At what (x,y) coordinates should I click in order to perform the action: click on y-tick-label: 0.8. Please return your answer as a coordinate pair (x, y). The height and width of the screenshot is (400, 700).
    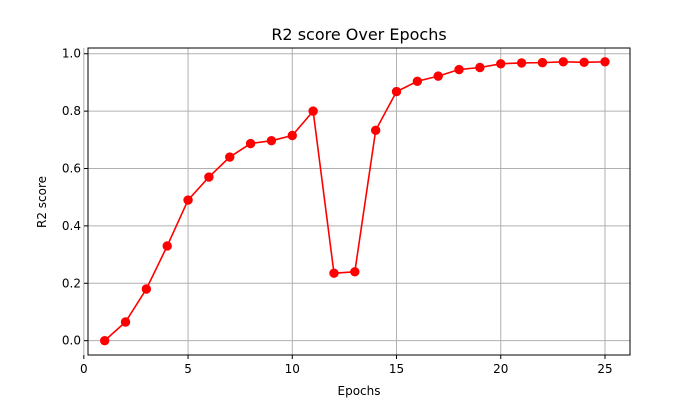
    Looking at the image, I should click on (71, 111).